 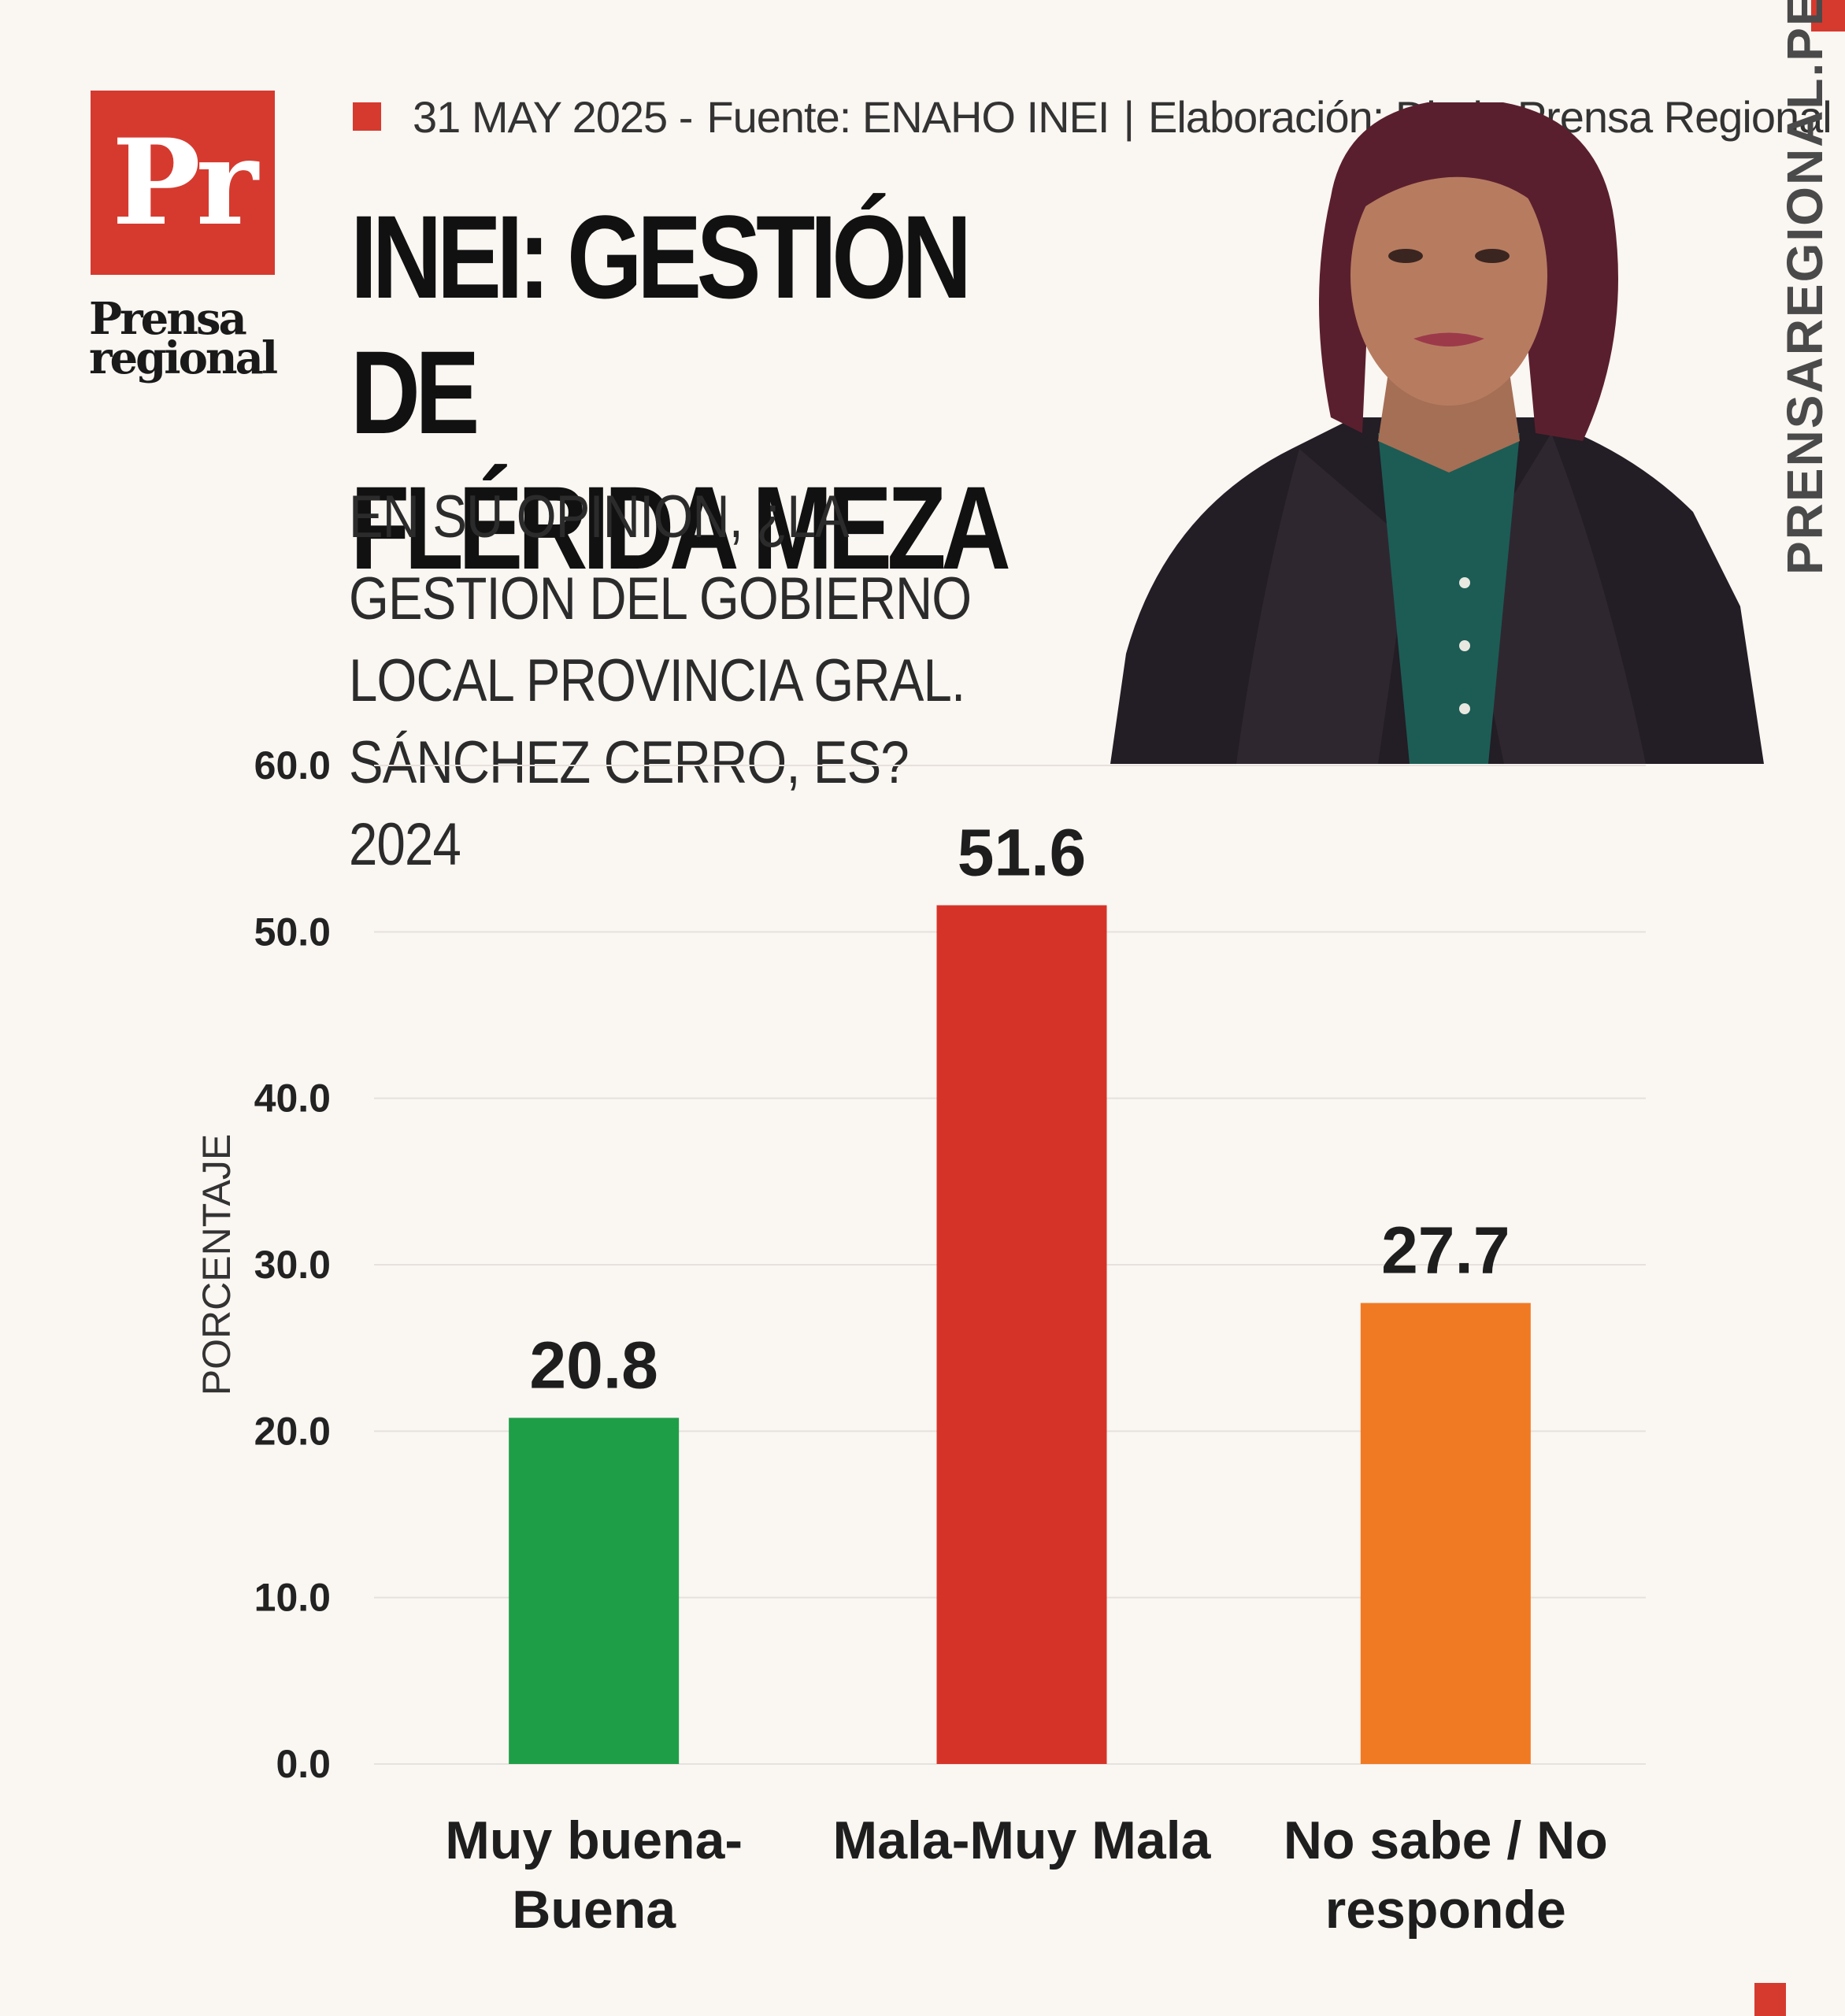 I want to click on logo-name-line2: regional, so click(x=184, y=358).